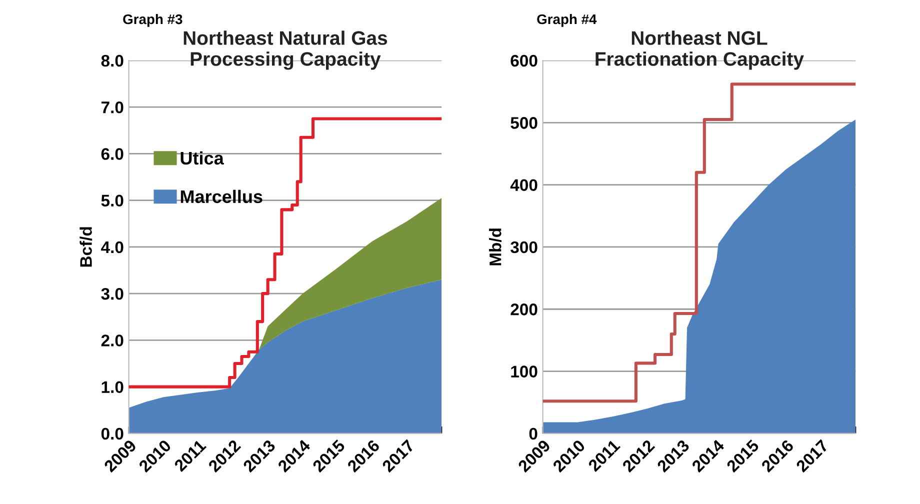  I want to click on y-axis-title: Mb/d, so click(495, 247).